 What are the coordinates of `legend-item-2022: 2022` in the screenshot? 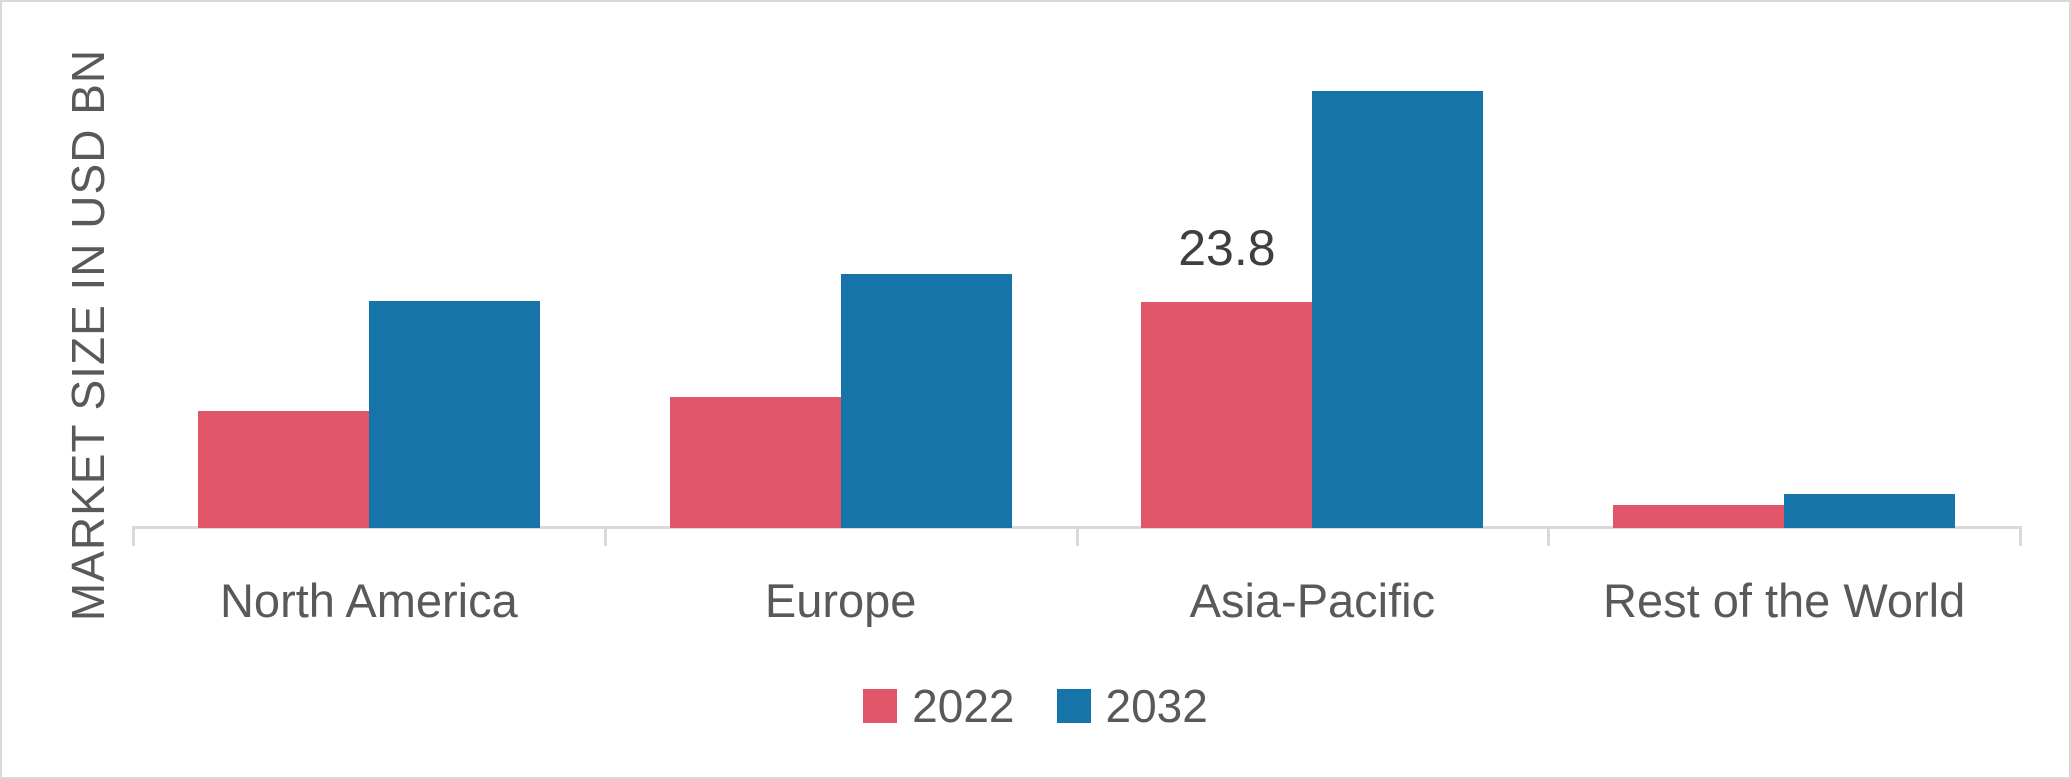 It's located at (939, 706).